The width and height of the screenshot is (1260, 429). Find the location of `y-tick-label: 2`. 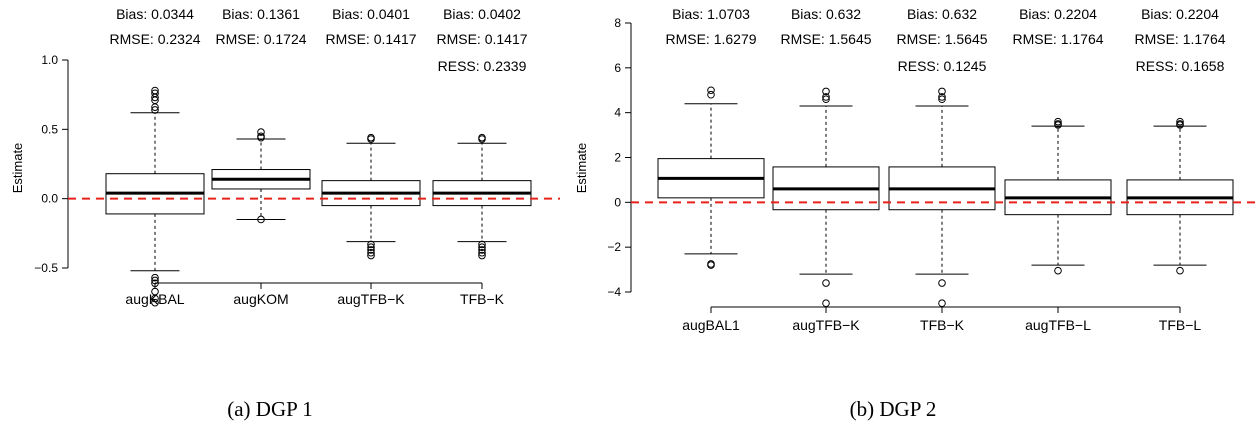

y-tick-label: 2 is located at coordinates (617, 158).